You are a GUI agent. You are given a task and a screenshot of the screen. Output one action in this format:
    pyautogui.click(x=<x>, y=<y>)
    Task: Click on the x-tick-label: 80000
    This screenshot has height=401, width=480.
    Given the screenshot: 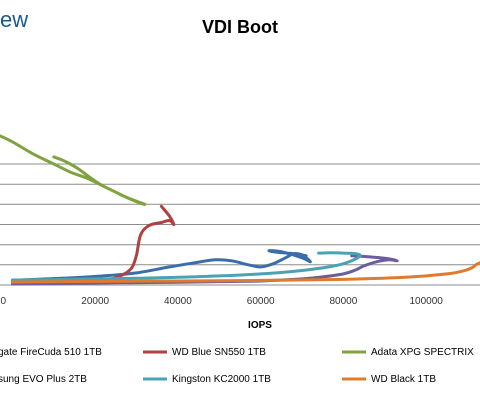 What is the action you would take?
    pyautogui.click(x=343, y=301)
    